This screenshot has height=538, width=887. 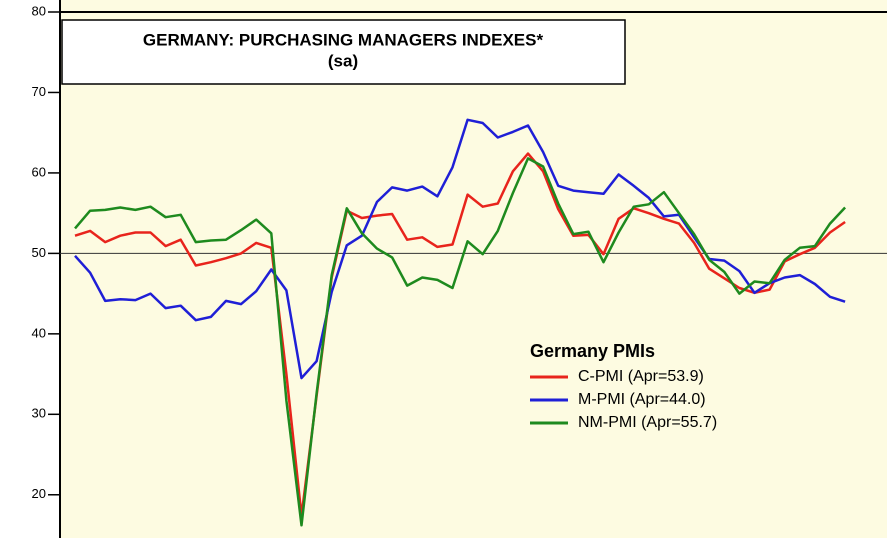 I want to click on chart-subtitle: (sa), so click(x=343, y=60).